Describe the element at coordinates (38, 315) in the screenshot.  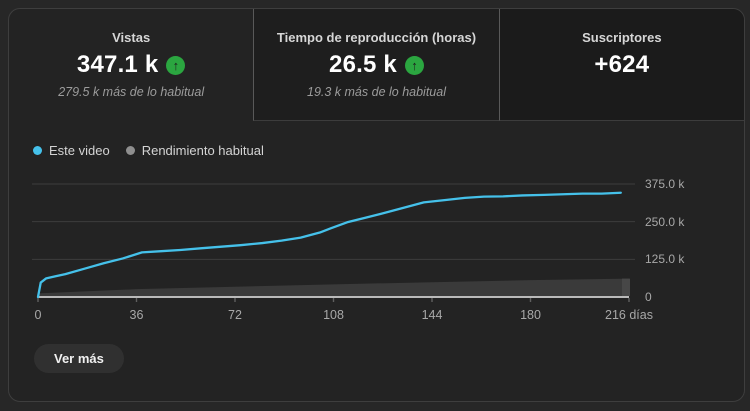
I see `x-tick-label: 0` at that location.